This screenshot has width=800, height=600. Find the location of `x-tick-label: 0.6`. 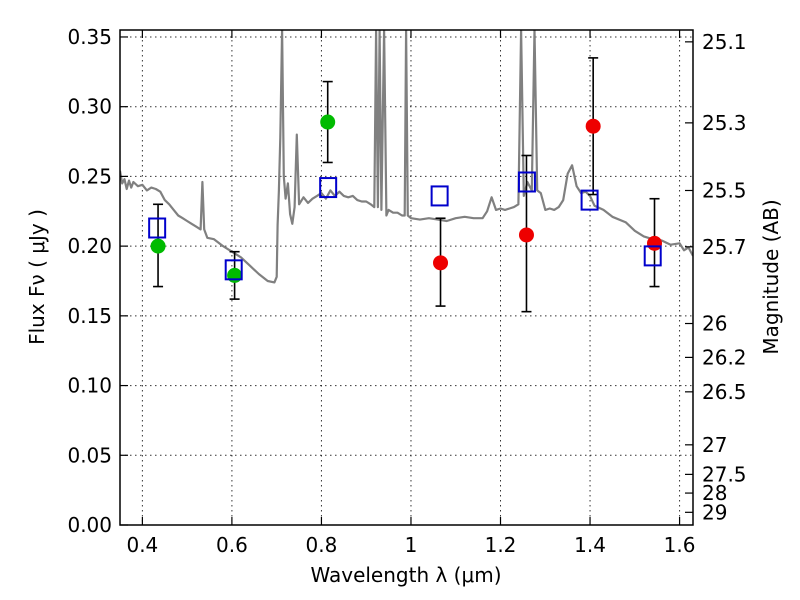

x-tick-label: 0.6 is located at coordinates (232, 545).